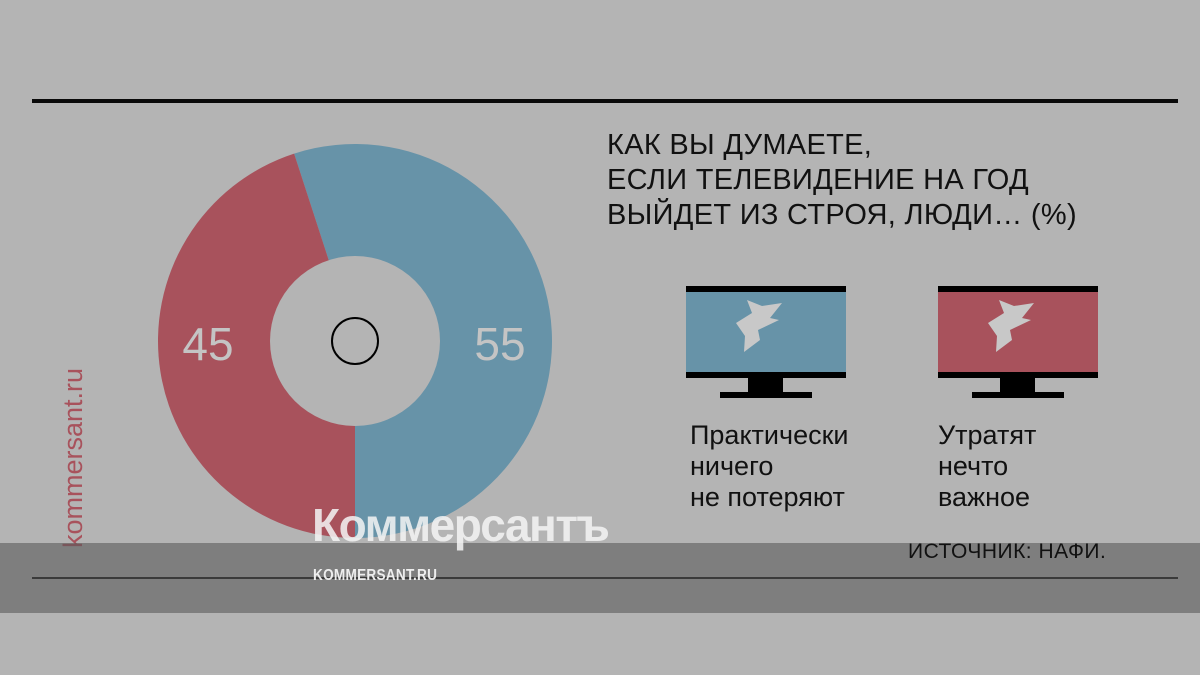 The width and height of the screenshot is (1200, 675). Describe the element at coordinates (600, 578) in the screenshot. I see `watermark-band` at that location.